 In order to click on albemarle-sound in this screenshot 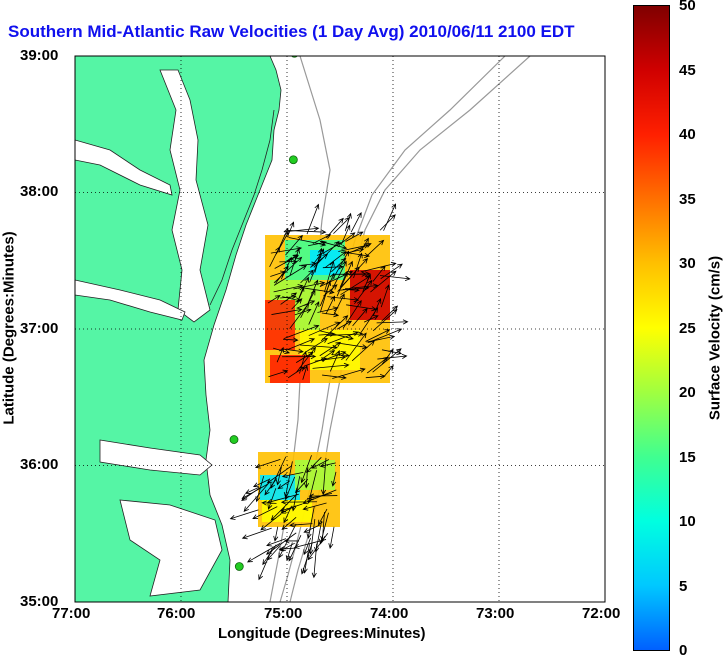, I will do `click(156, 457)`.